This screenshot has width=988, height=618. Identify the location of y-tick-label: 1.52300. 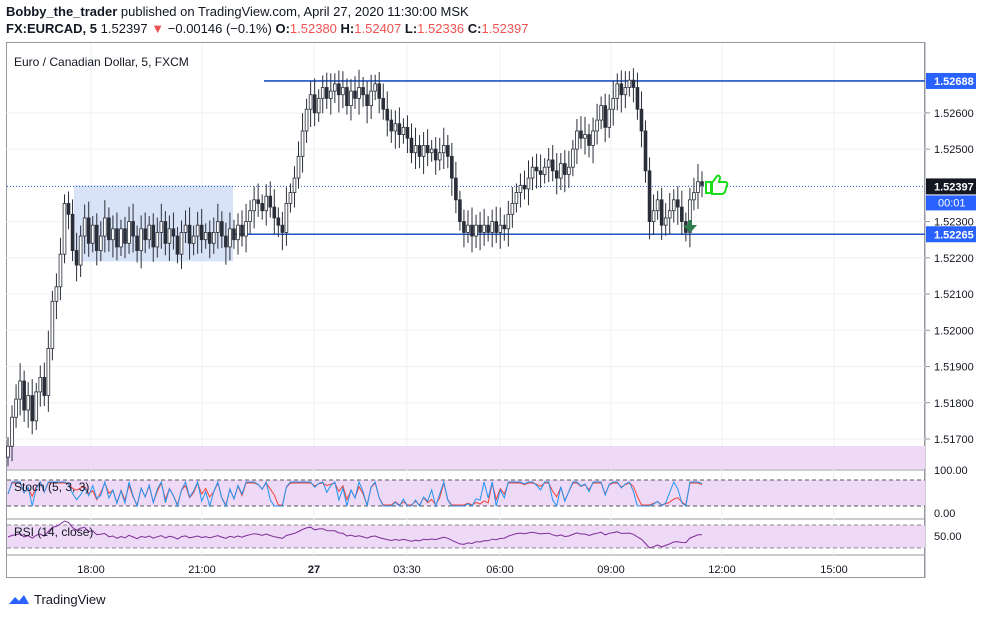
(954, 223).